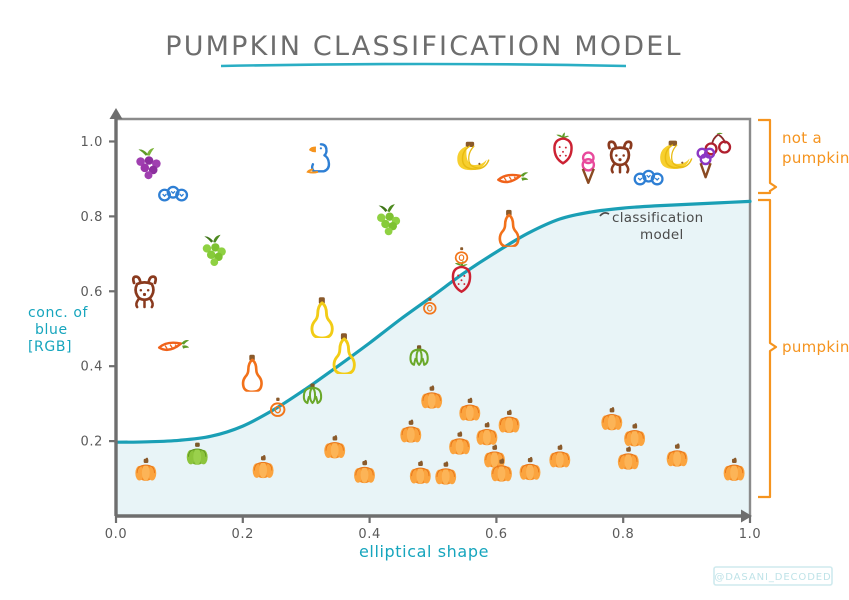 The width and height of the screenshot is (849, 600). Describe the element at coordinates (318, 158) in the screenshot. I see `data-point-duck` at that location.